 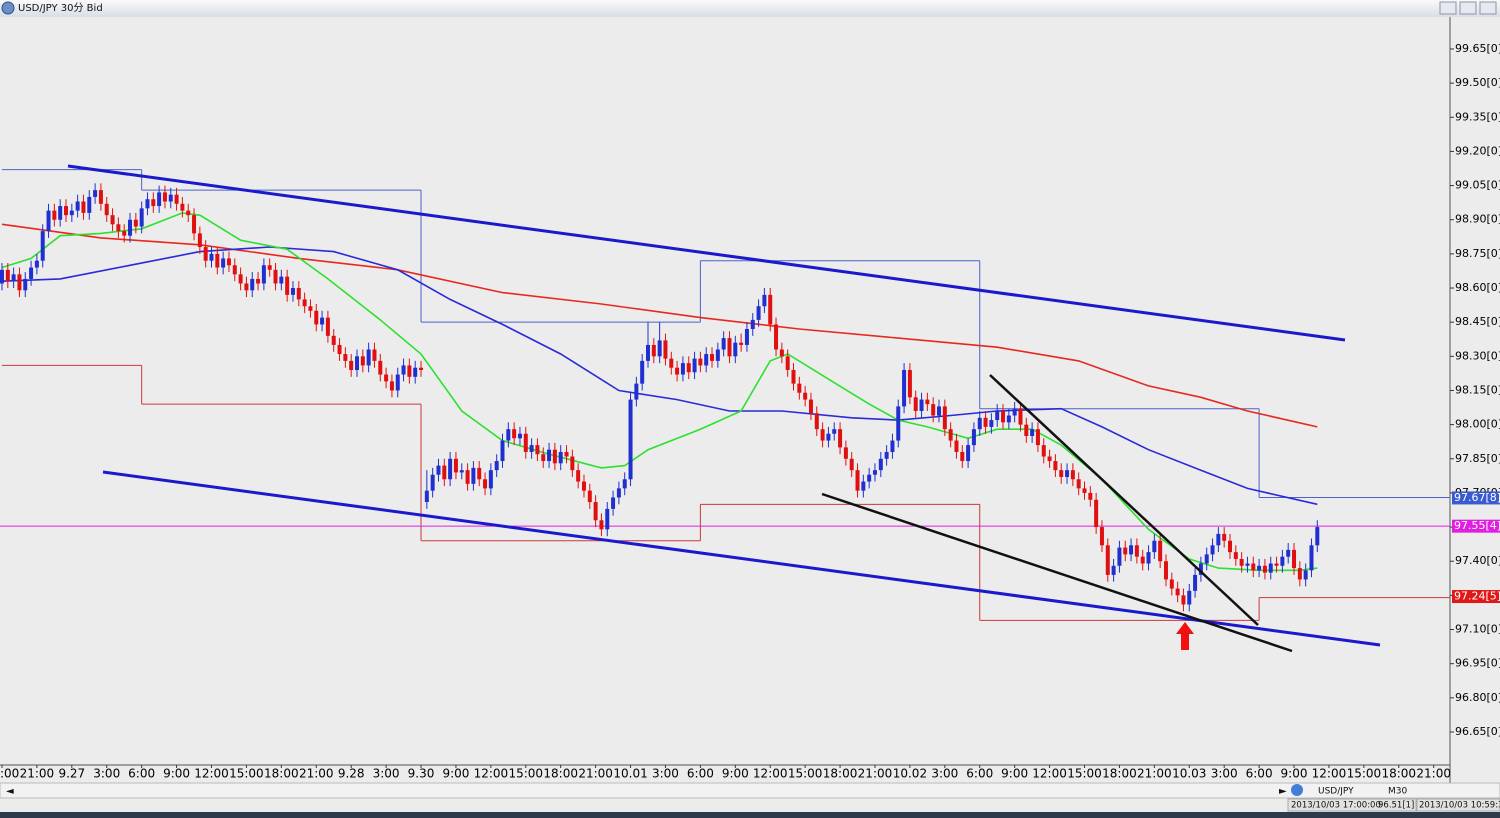 I want to click on y-tick-label: 97.40[0], so click(x=1477, y=560).